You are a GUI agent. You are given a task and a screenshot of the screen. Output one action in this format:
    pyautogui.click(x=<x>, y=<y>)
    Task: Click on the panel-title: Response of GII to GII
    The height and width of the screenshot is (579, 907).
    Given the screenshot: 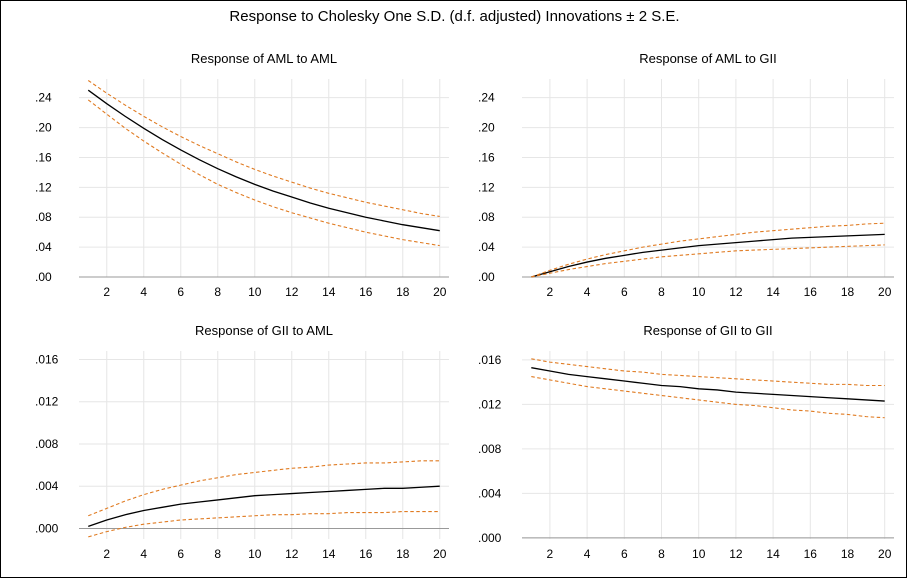 What is the action you would take?
    pyautogui.click(x=707, y=330)
    